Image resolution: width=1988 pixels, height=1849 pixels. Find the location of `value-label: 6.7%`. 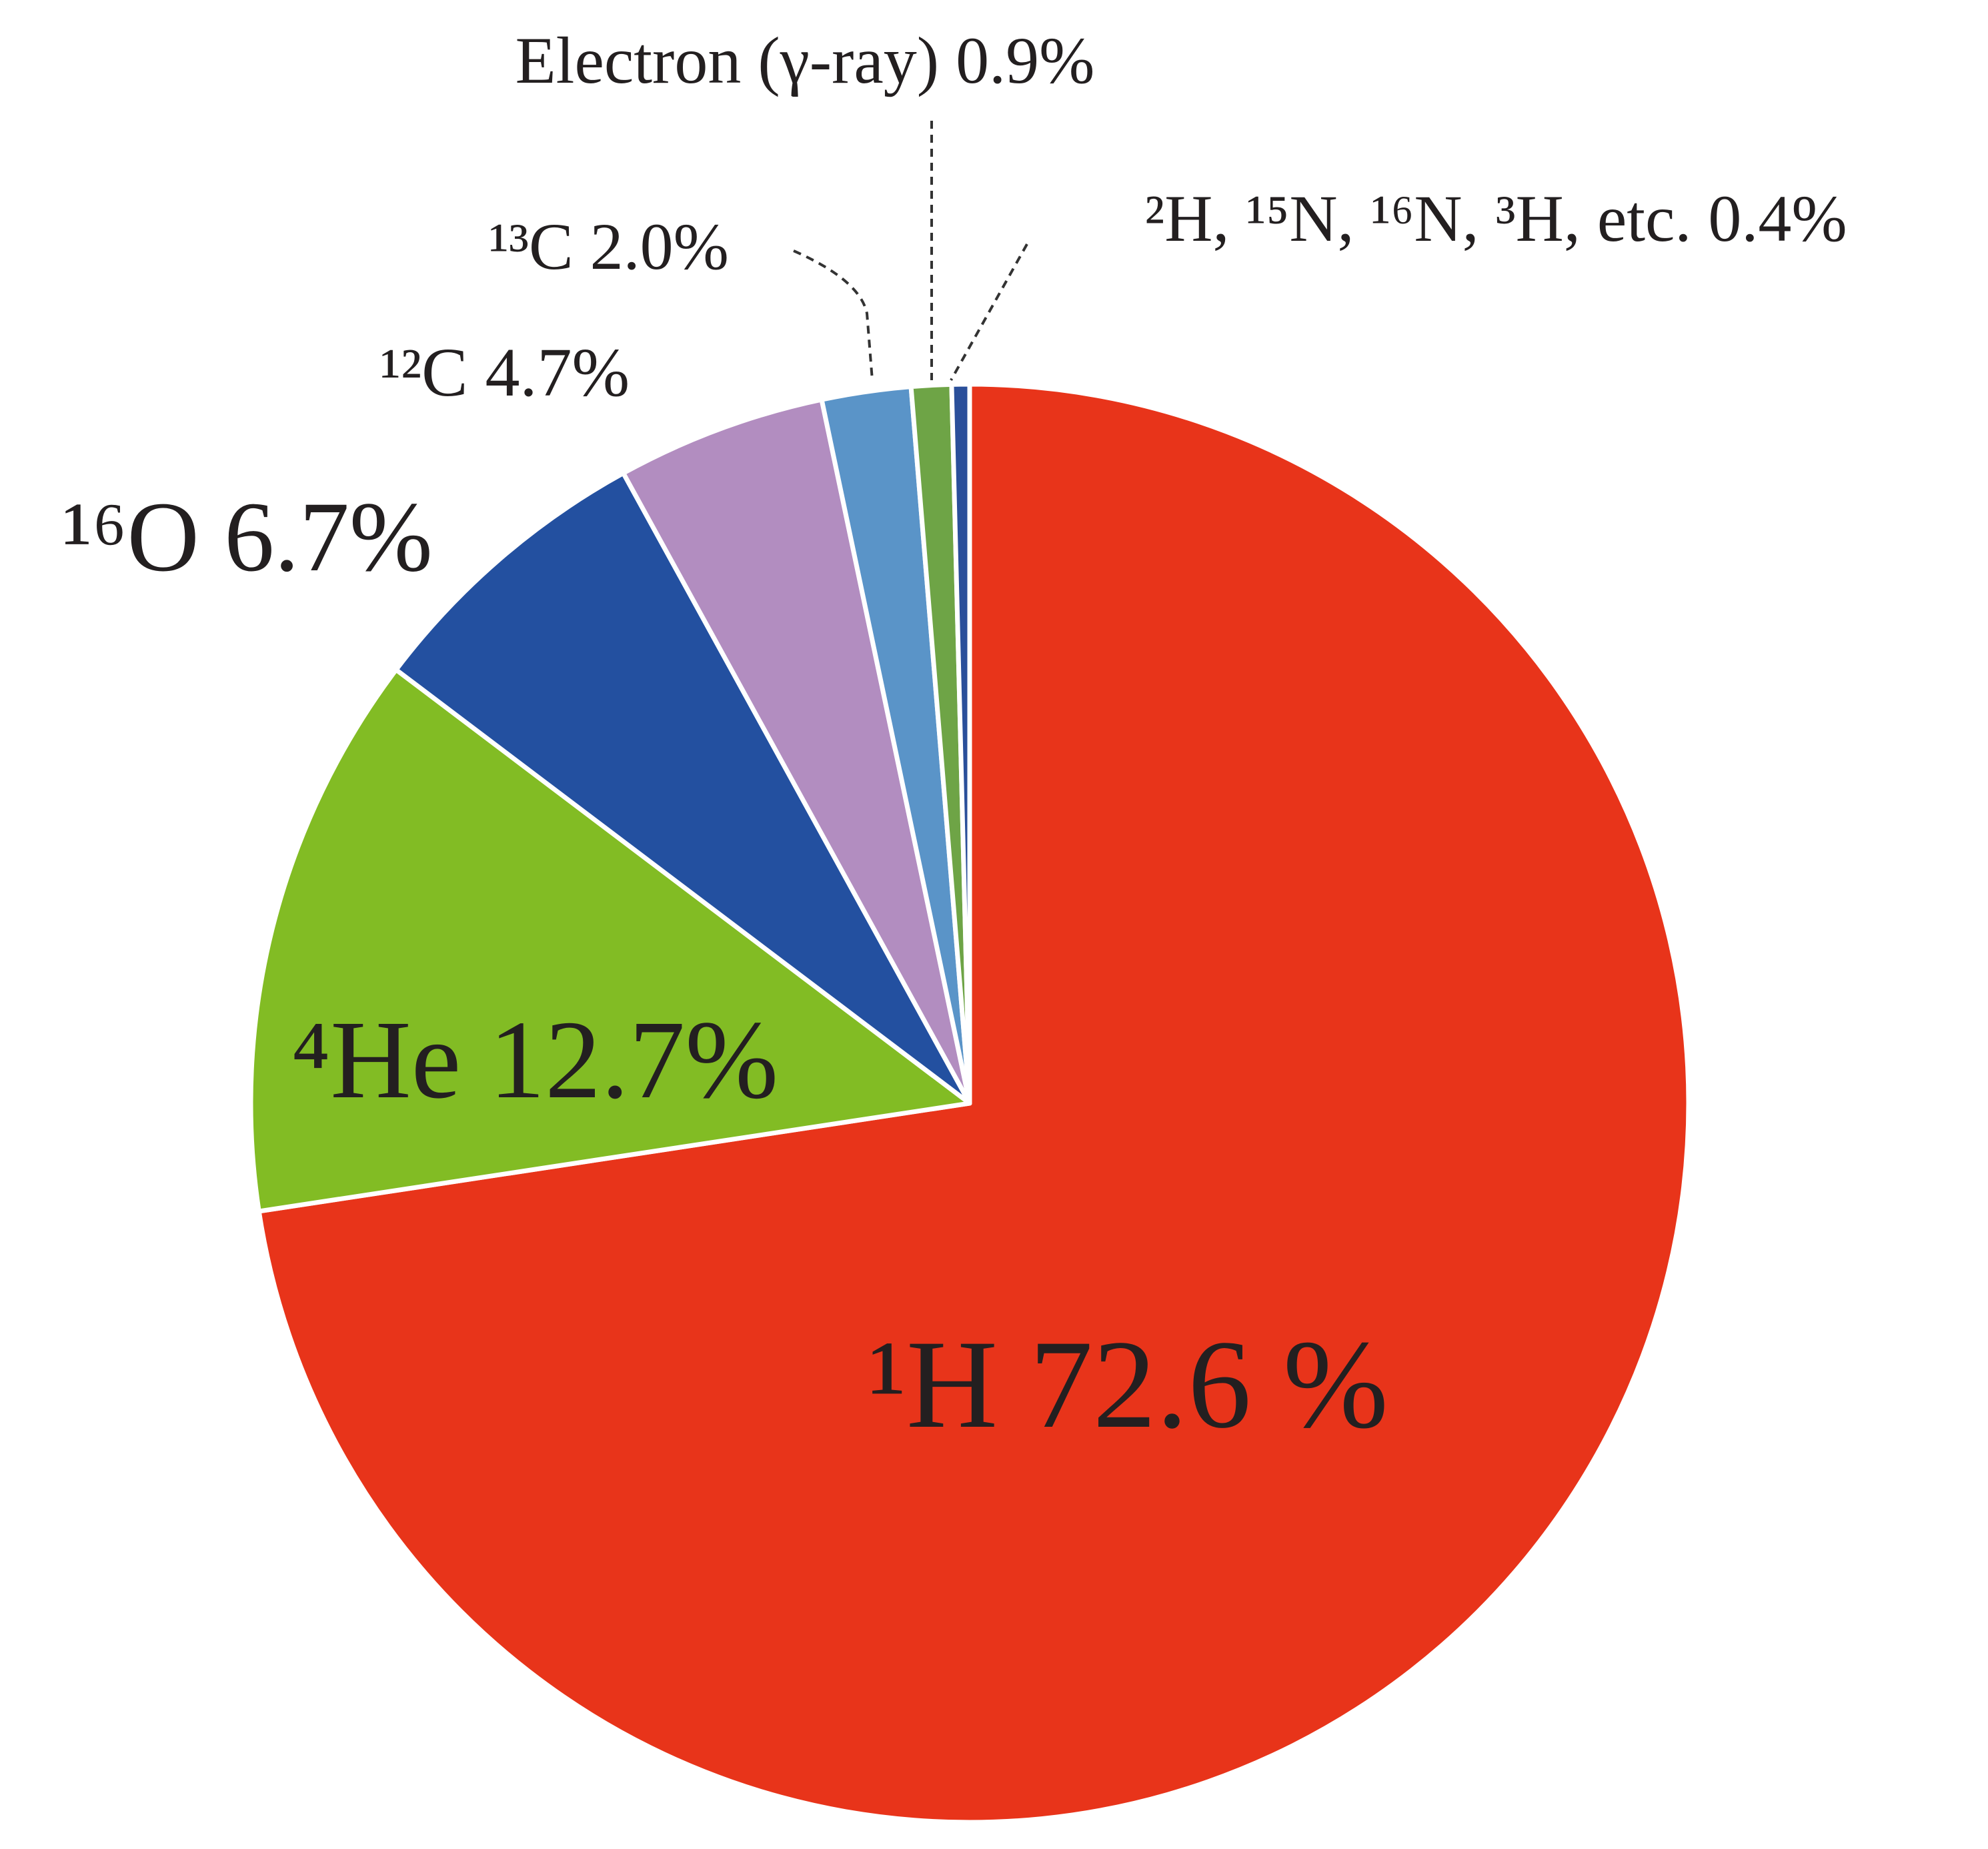

value-label: 6.7% is located at coordinates (328, 537).